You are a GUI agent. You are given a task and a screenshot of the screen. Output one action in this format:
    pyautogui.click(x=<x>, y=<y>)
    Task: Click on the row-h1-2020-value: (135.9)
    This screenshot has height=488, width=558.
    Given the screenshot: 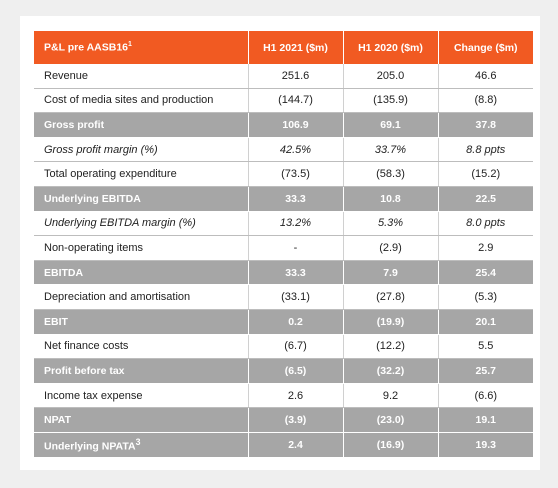 What is the action you would take?
    pyautogui.click(x=391, y=101)
    